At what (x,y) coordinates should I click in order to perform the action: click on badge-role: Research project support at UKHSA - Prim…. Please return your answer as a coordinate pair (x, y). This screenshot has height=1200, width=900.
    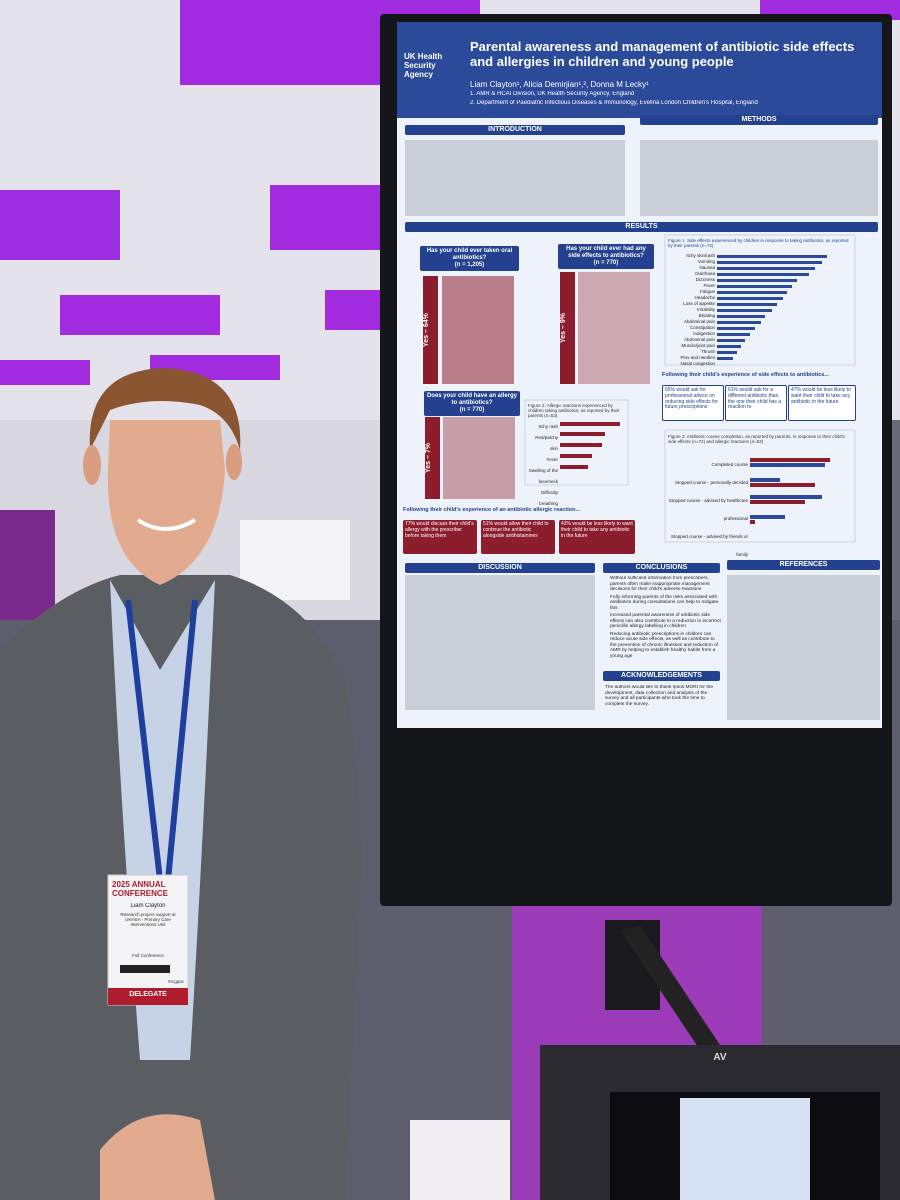
    Looking at the image, I should click on (148, 920).